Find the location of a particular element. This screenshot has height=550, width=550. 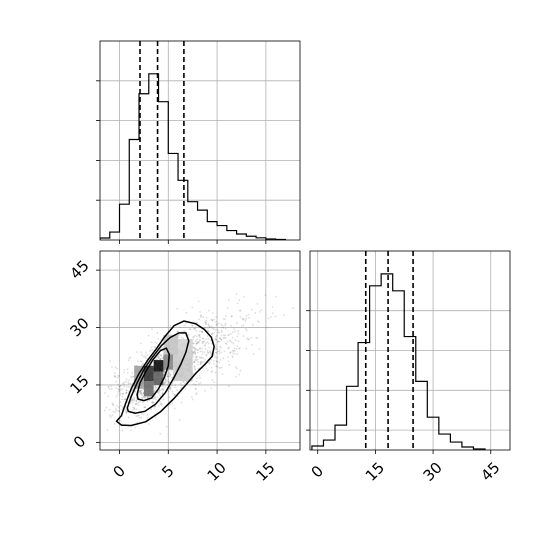

histogram-x-panel is located at coordinates (198, 142).